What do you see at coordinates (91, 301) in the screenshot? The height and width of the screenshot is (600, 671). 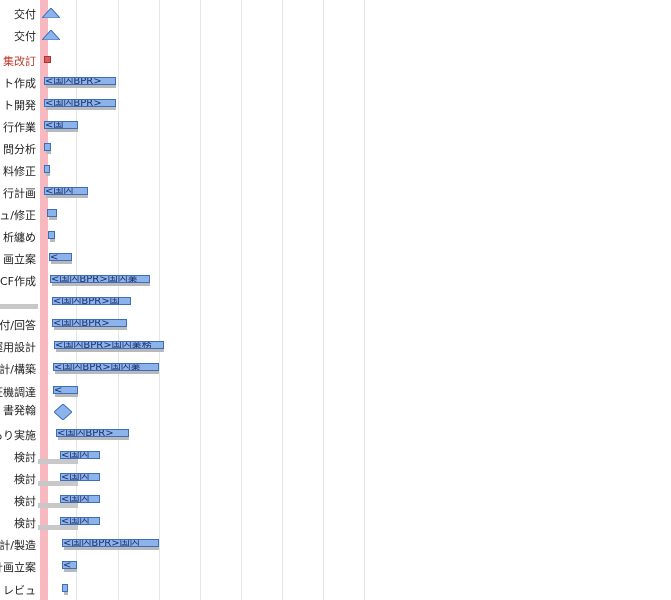 I see `task-bar: <国内BPR>国` at bounding box center [91, 301].